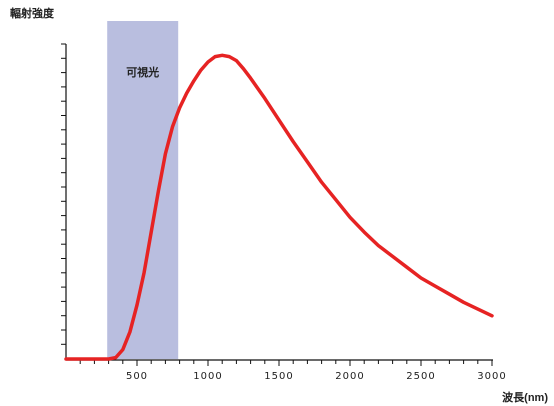  What do you see at coordinates (137, 376) in the screenshot?
I see `x-tick-label: 500` at bounding box center [137, 376].